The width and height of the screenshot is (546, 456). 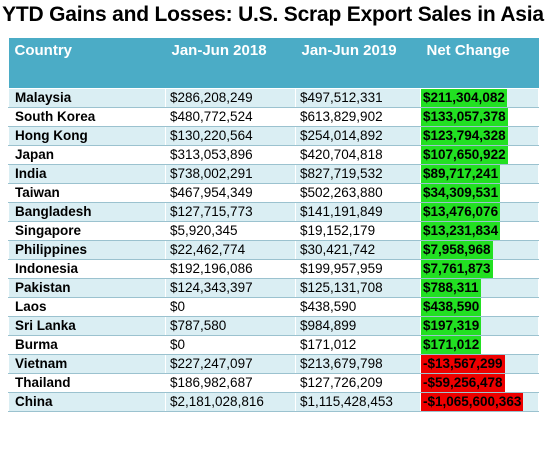 What do you see at coordinates (87, 154) in the screenshot?
I see `country-cell: Japan` at bounding box center [87, 154].